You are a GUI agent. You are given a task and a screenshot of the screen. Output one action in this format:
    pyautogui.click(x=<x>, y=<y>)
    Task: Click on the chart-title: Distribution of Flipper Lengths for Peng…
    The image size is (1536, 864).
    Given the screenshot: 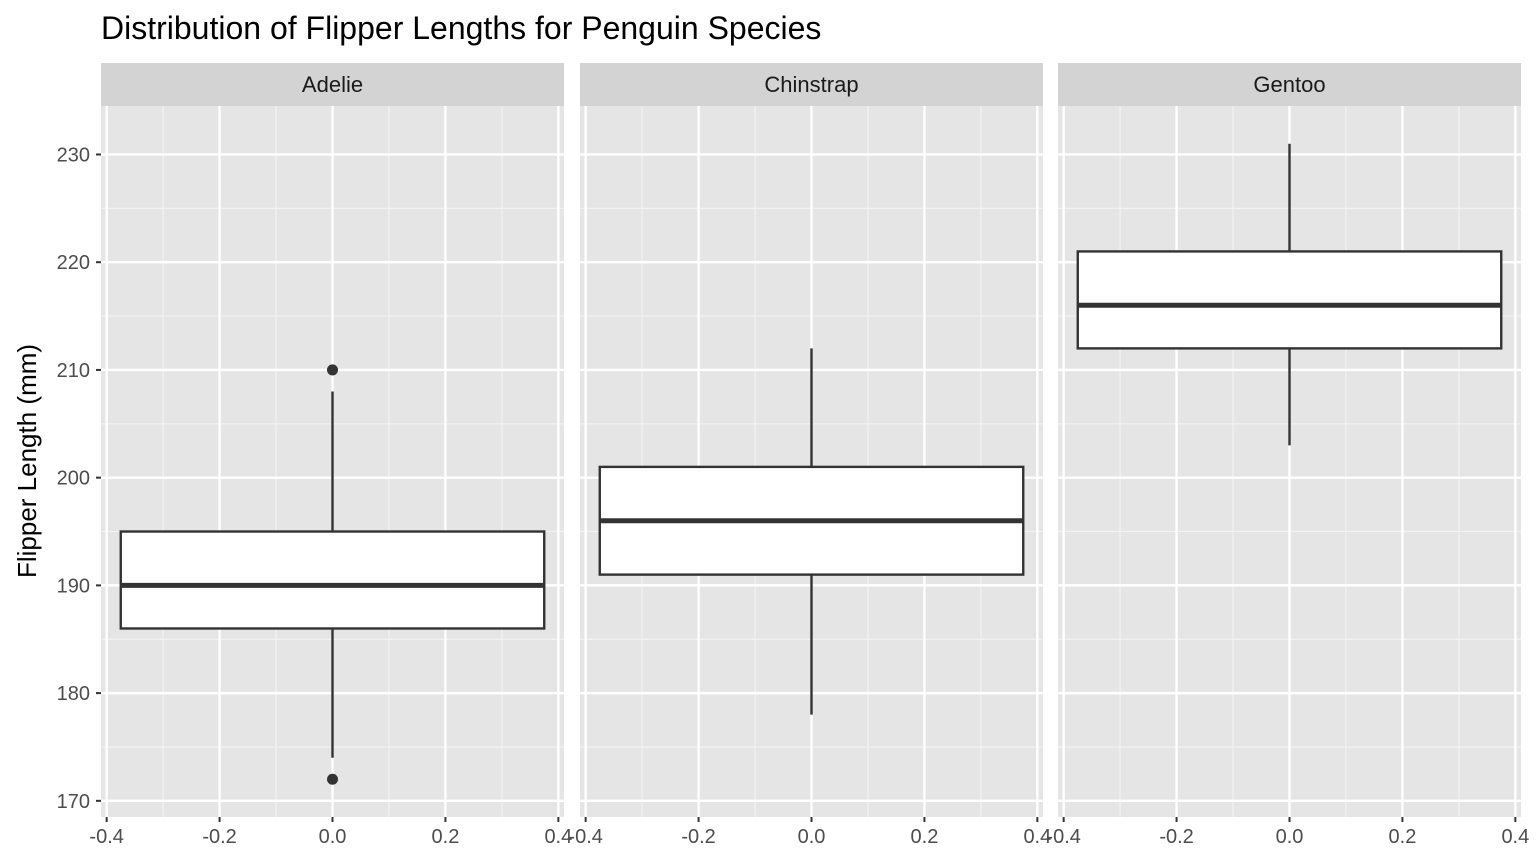 What is the action you would take?
    pyautogui.click(x=461, y=28)
    